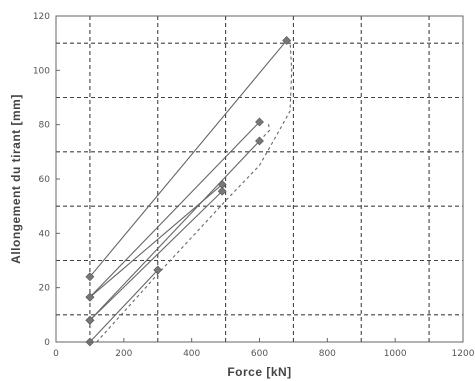 The image size is (475, 381). Describe the element at coordinates (259, 372) in the screenshot. I see `x-axis-title: Force [kN]` at that location.